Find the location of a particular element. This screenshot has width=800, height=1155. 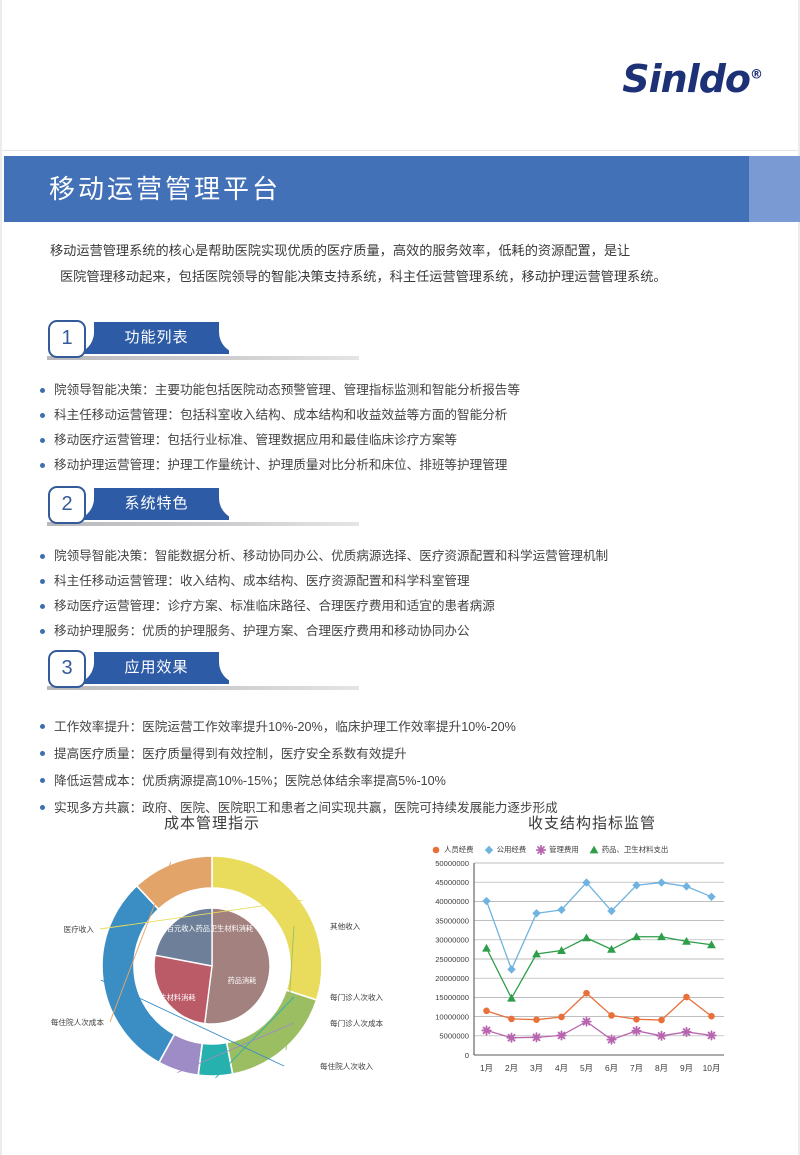

donut-slice-label: 其他收入 is located at coordinates (345, 926).